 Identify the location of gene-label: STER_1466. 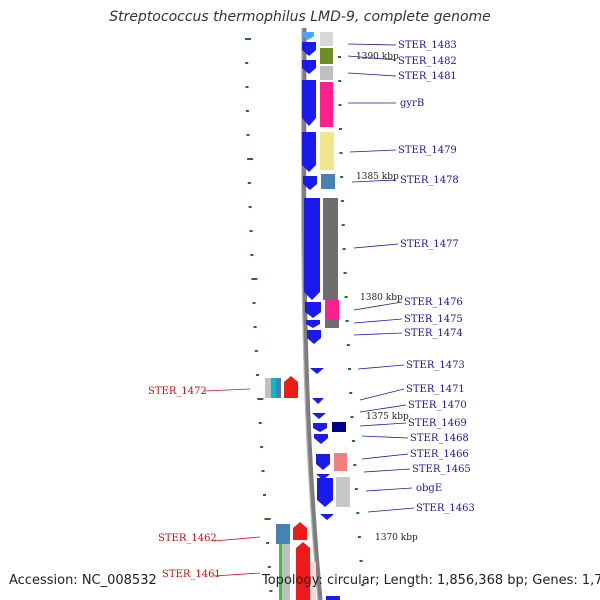
(439, 454).